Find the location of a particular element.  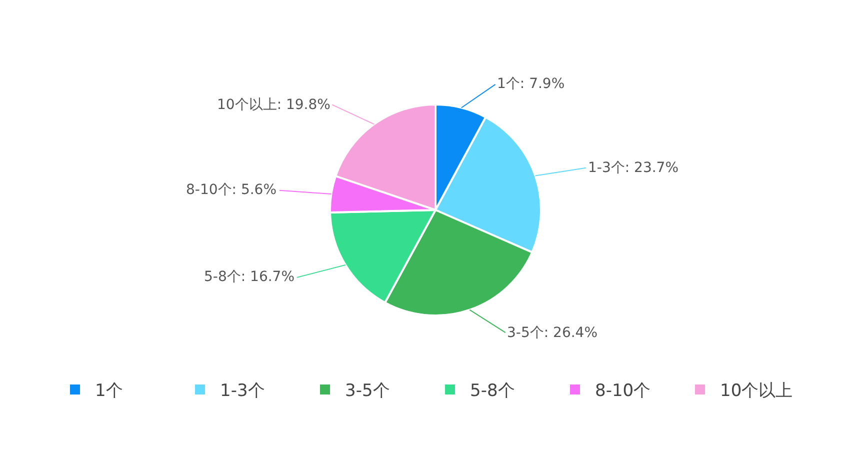

legend-label: 8-10个 is located at coordinates (623, 391).